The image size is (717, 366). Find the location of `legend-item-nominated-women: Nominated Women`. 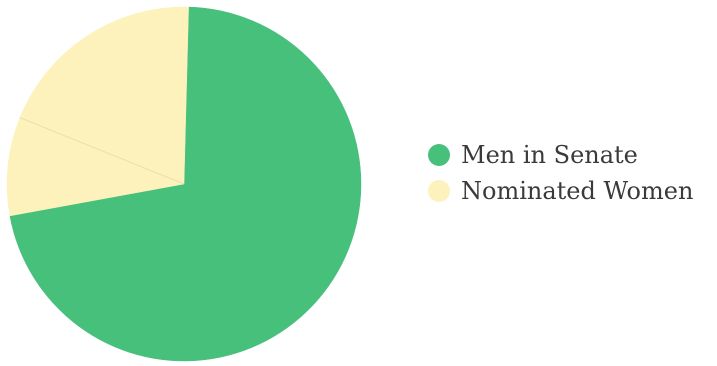

legend-item-nominated-women: Nominated Women is located at coordinates (572, 190).